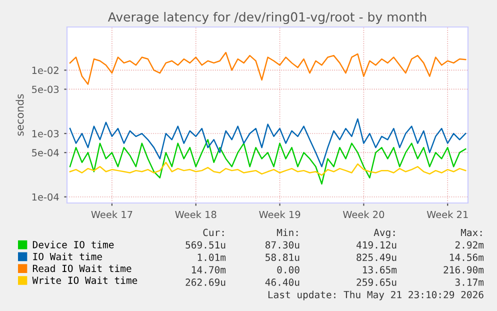 The image size is (497, 311). Describe the element at coordinates (209, 270) in the screenshot. I see `text: 14.70m` at that location.